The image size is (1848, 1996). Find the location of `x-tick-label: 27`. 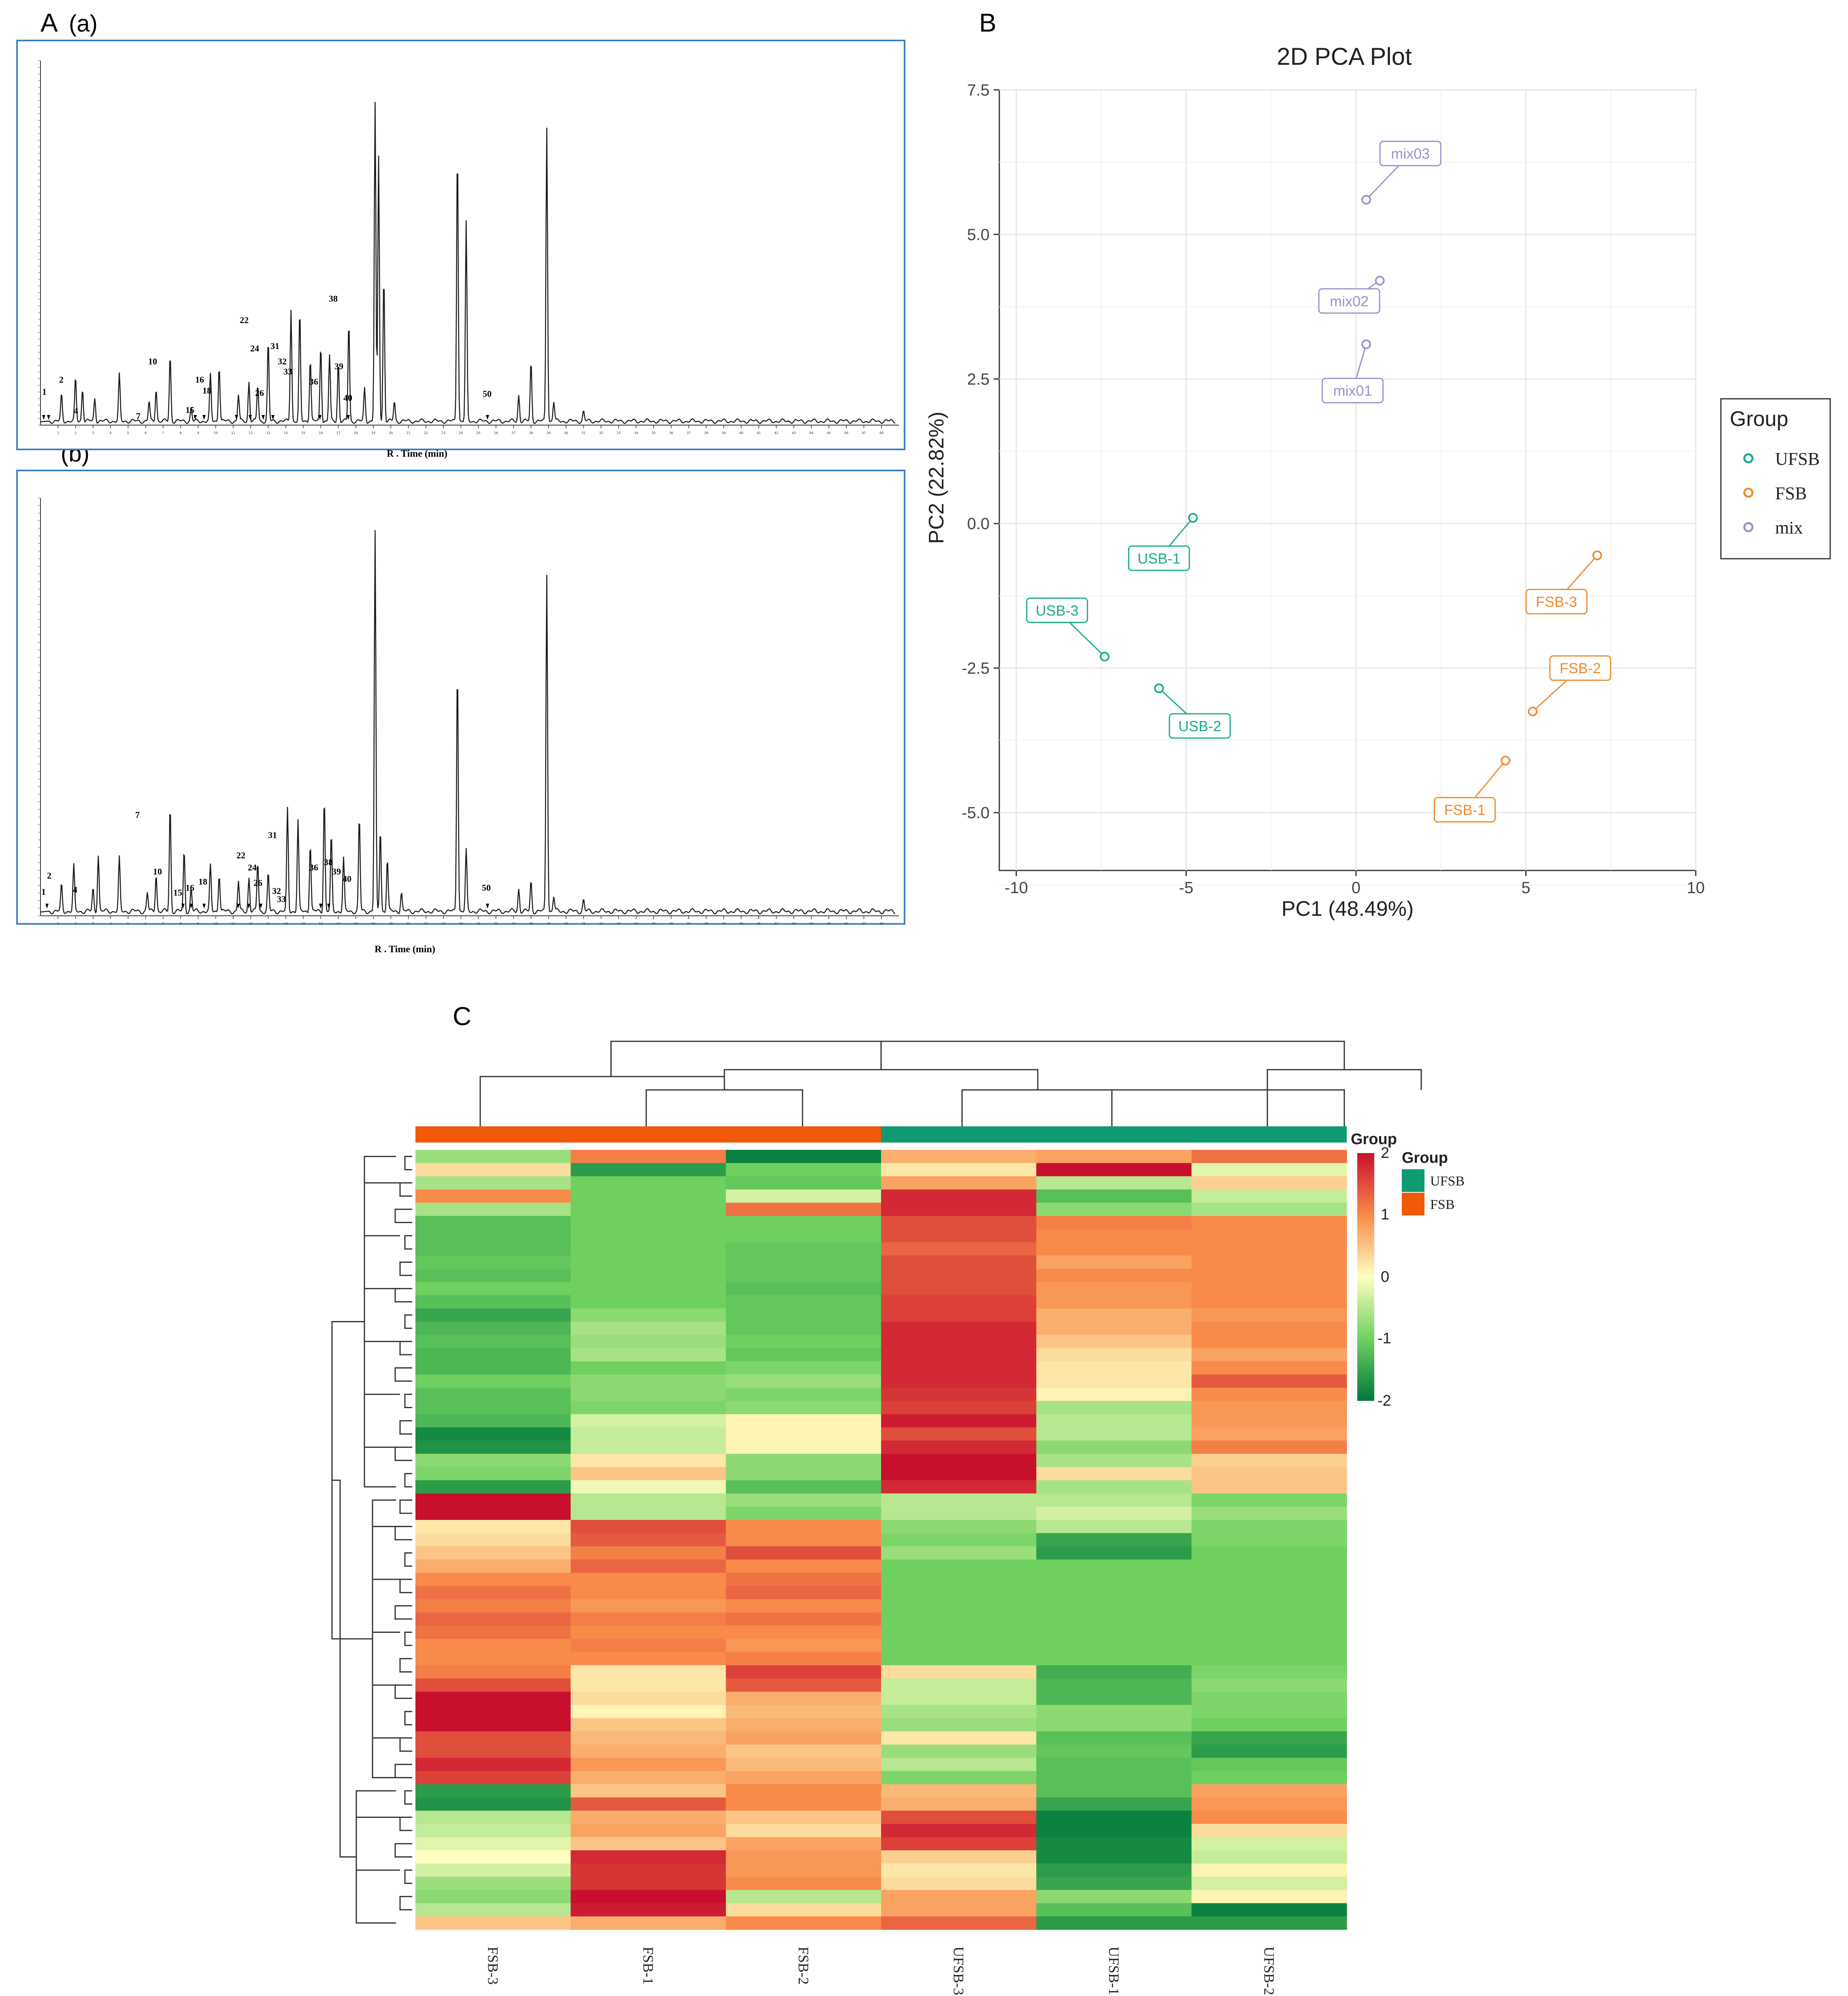

x-tick-label: 27 is located at coordinates (513, 433).